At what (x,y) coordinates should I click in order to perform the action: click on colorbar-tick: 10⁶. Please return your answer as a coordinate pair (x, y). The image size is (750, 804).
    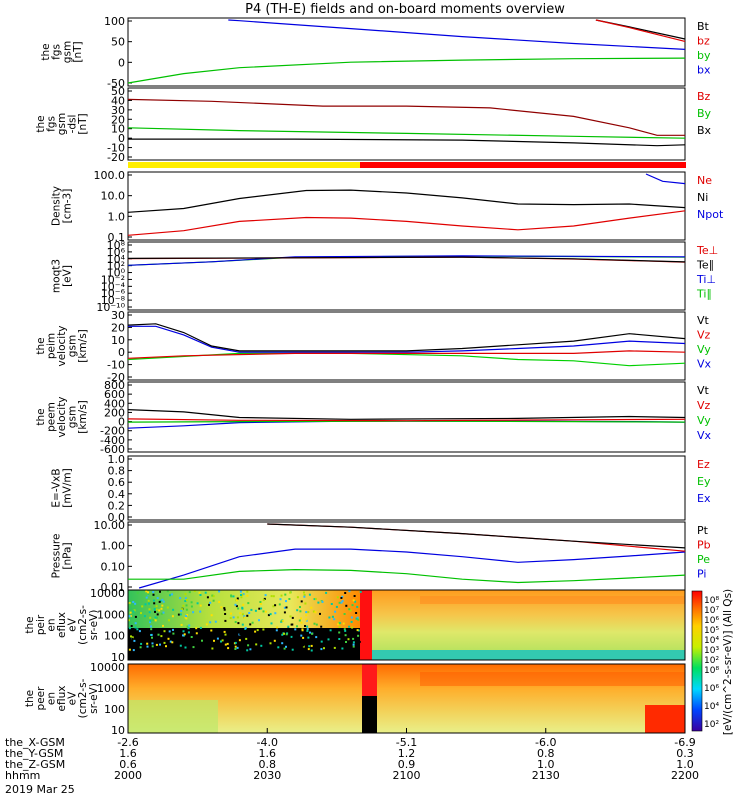
    Looking at the image, I should click on (711, 621).